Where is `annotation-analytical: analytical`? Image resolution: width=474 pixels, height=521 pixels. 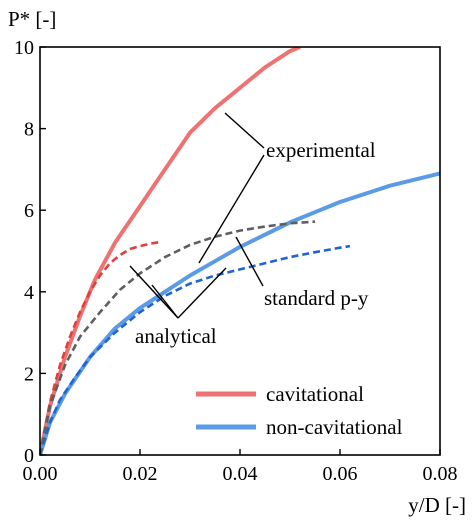 annotation-analytical: analytical is located at coordinates (176, 336).